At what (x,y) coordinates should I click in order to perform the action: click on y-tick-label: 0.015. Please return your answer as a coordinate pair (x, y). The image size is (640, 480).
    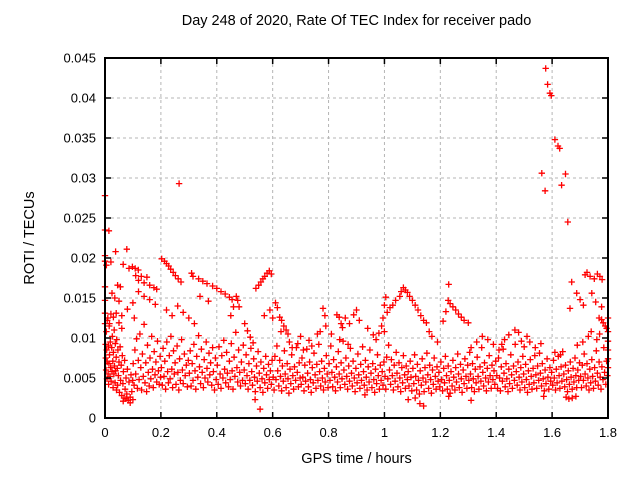
    Looking at the image, I should click on (79, 298).